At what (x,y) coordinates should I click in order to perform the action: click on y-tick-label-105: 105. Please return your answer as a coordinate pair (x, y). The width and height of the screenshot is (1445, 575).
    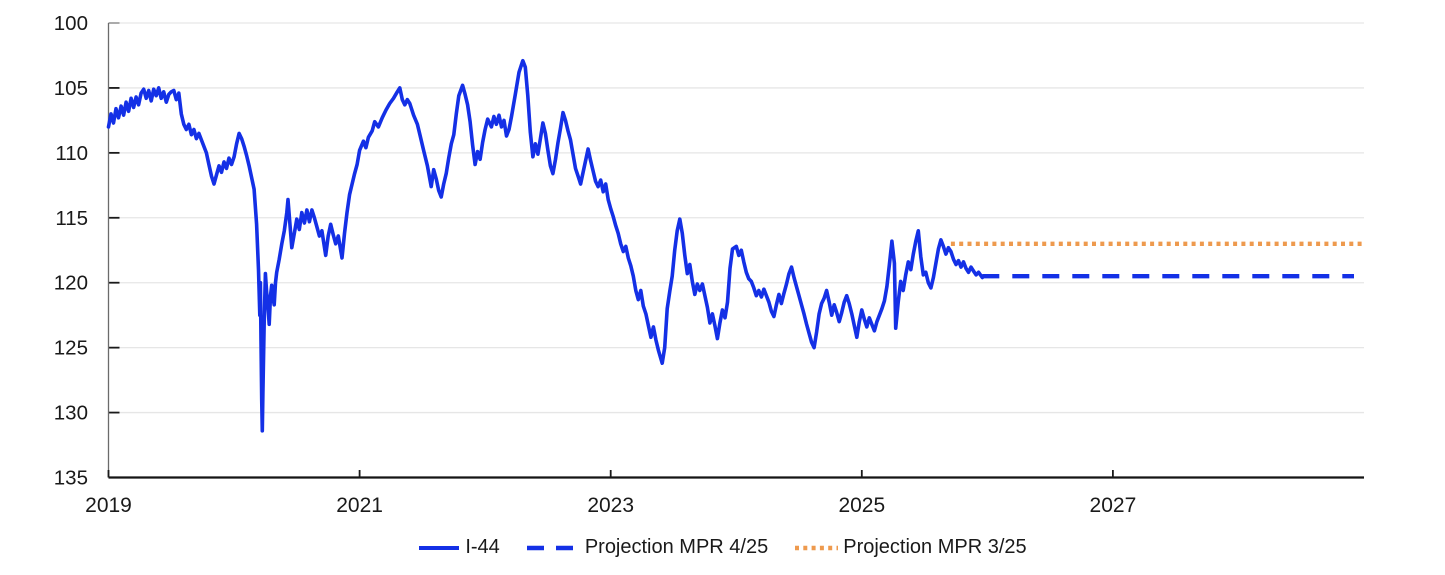
    Looking at the image, I should click on (71, 88).